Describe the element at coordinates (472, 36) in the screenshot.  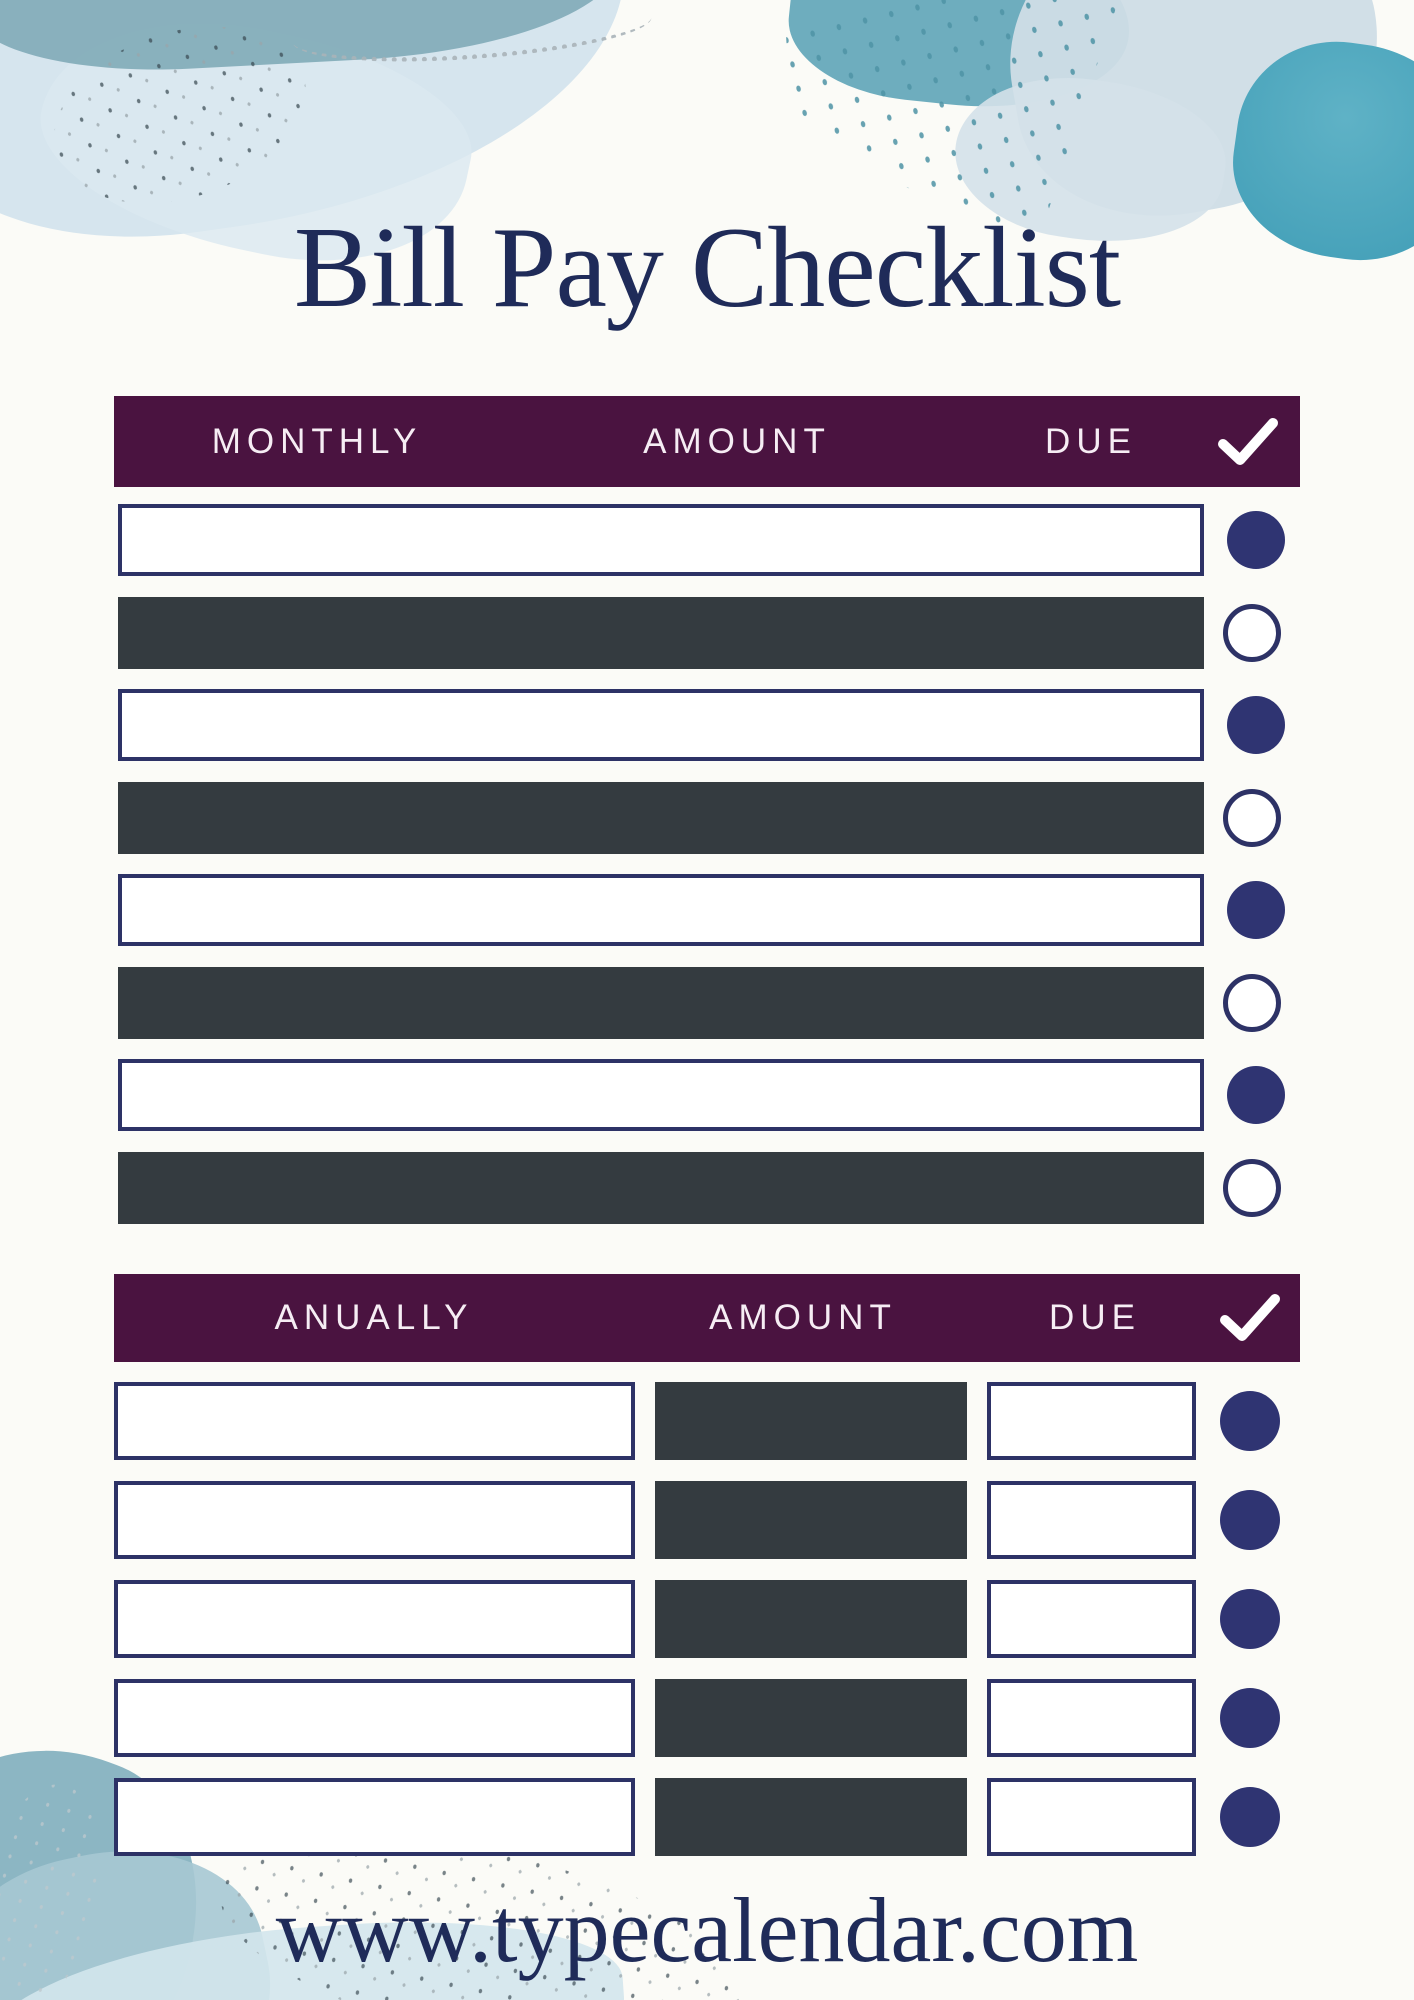
I see `glitter-arc-top` at that location.